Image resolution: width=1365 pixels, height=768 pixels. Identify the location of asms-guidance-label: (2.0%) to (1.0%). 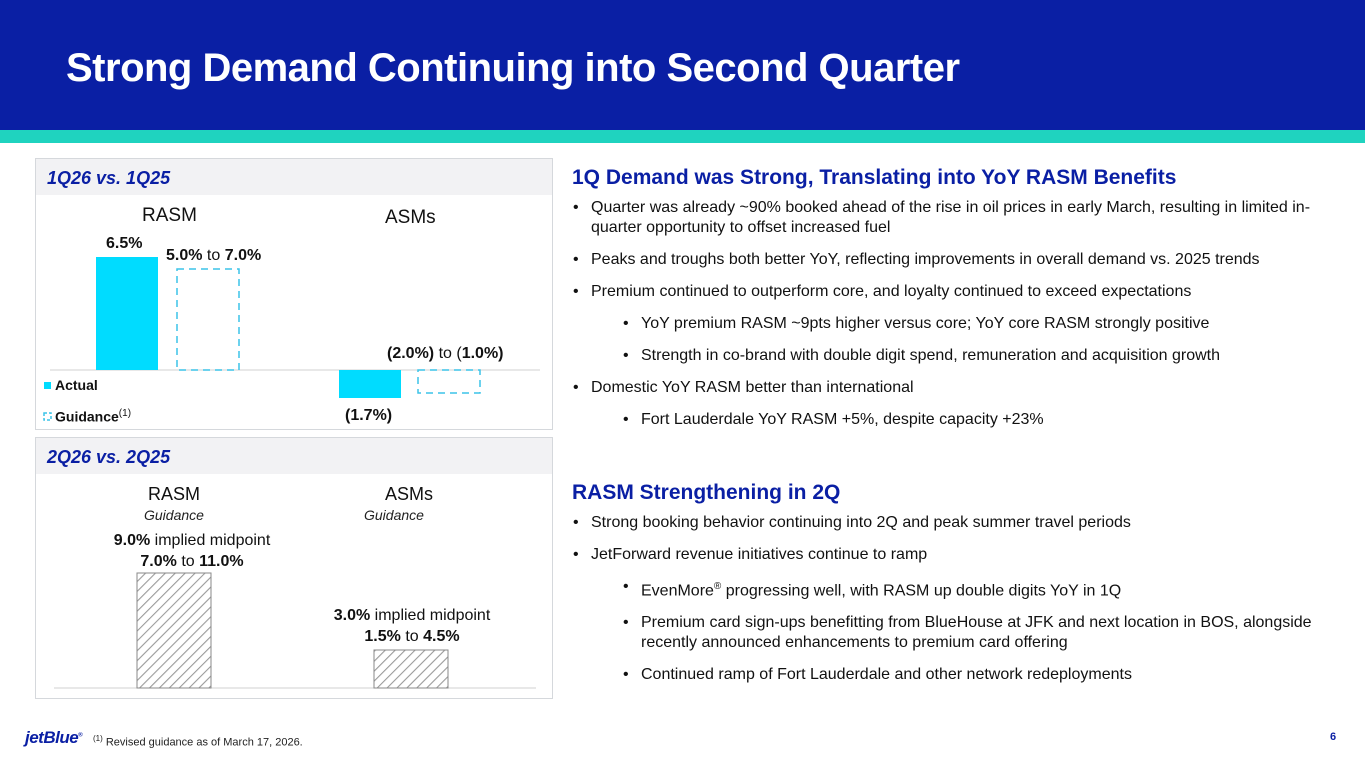
(445, 353).